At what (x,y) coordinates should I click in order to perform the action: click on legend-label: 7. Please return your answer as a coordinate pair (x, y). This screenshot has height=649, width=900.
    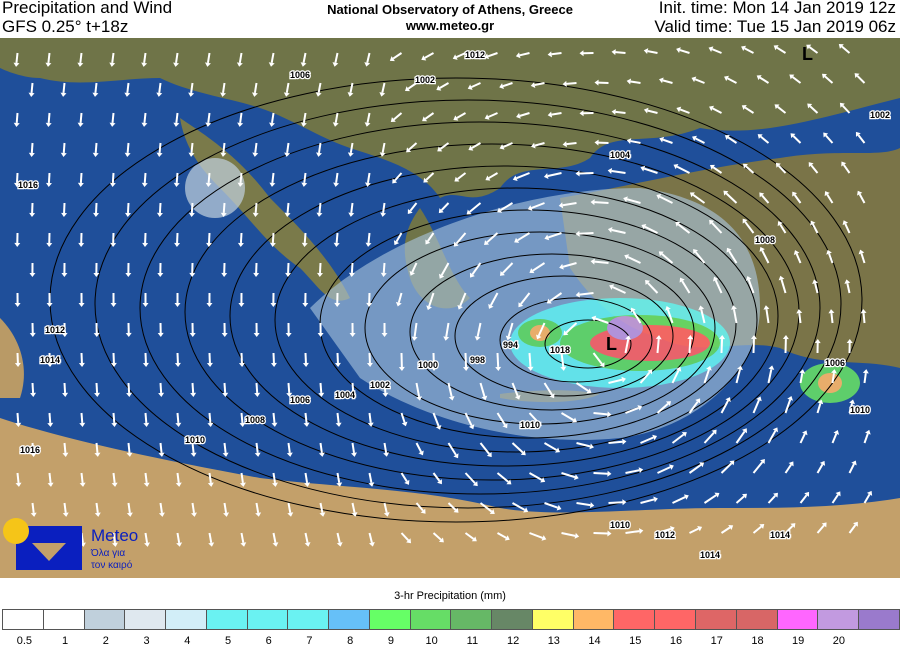
    Looking at the image, I should click on (309, 641).